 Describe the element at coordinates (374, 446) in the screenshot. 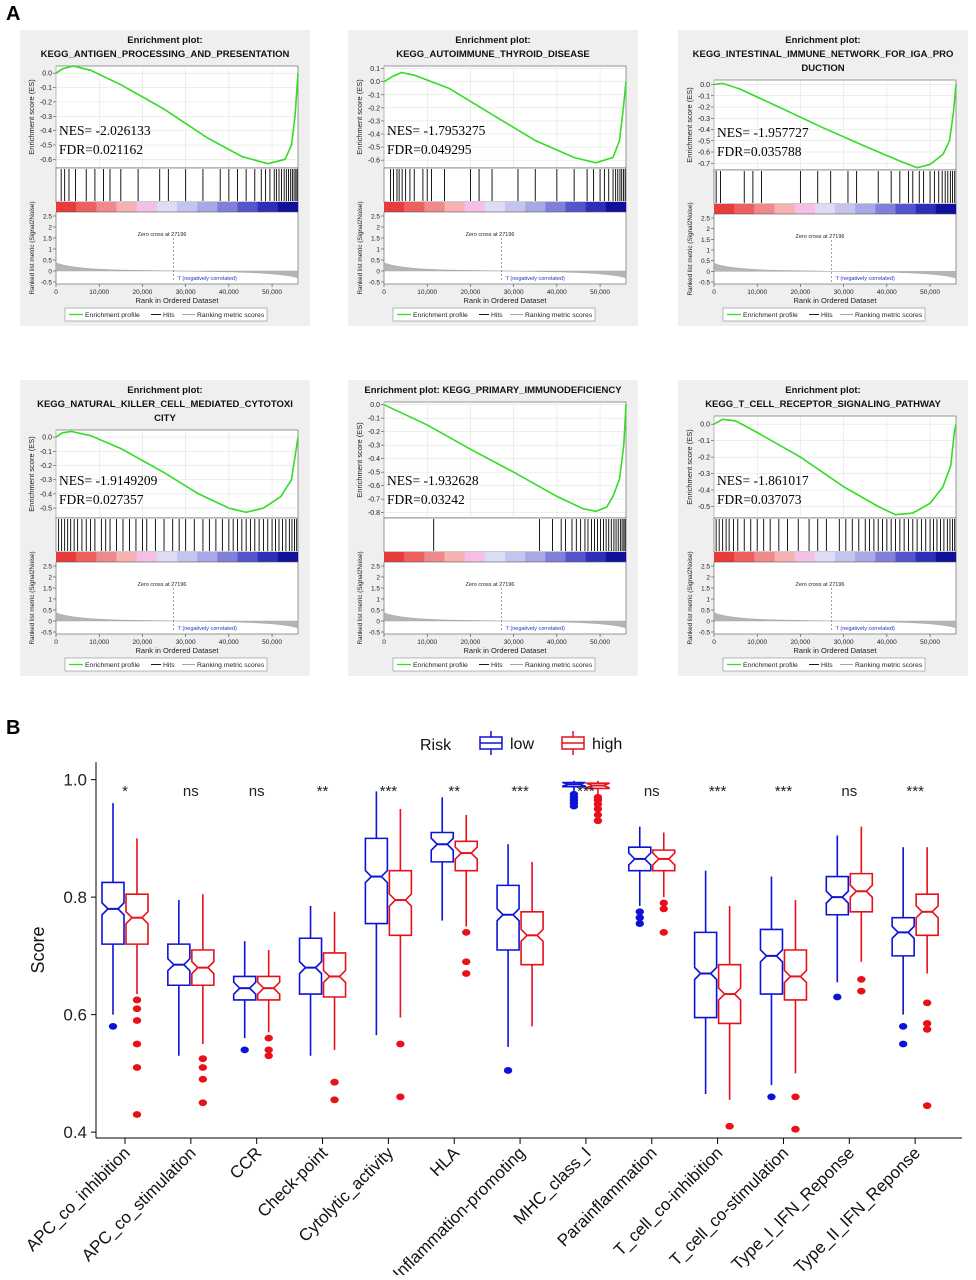

I see `es-y-tick-label: -0.3` at that location.